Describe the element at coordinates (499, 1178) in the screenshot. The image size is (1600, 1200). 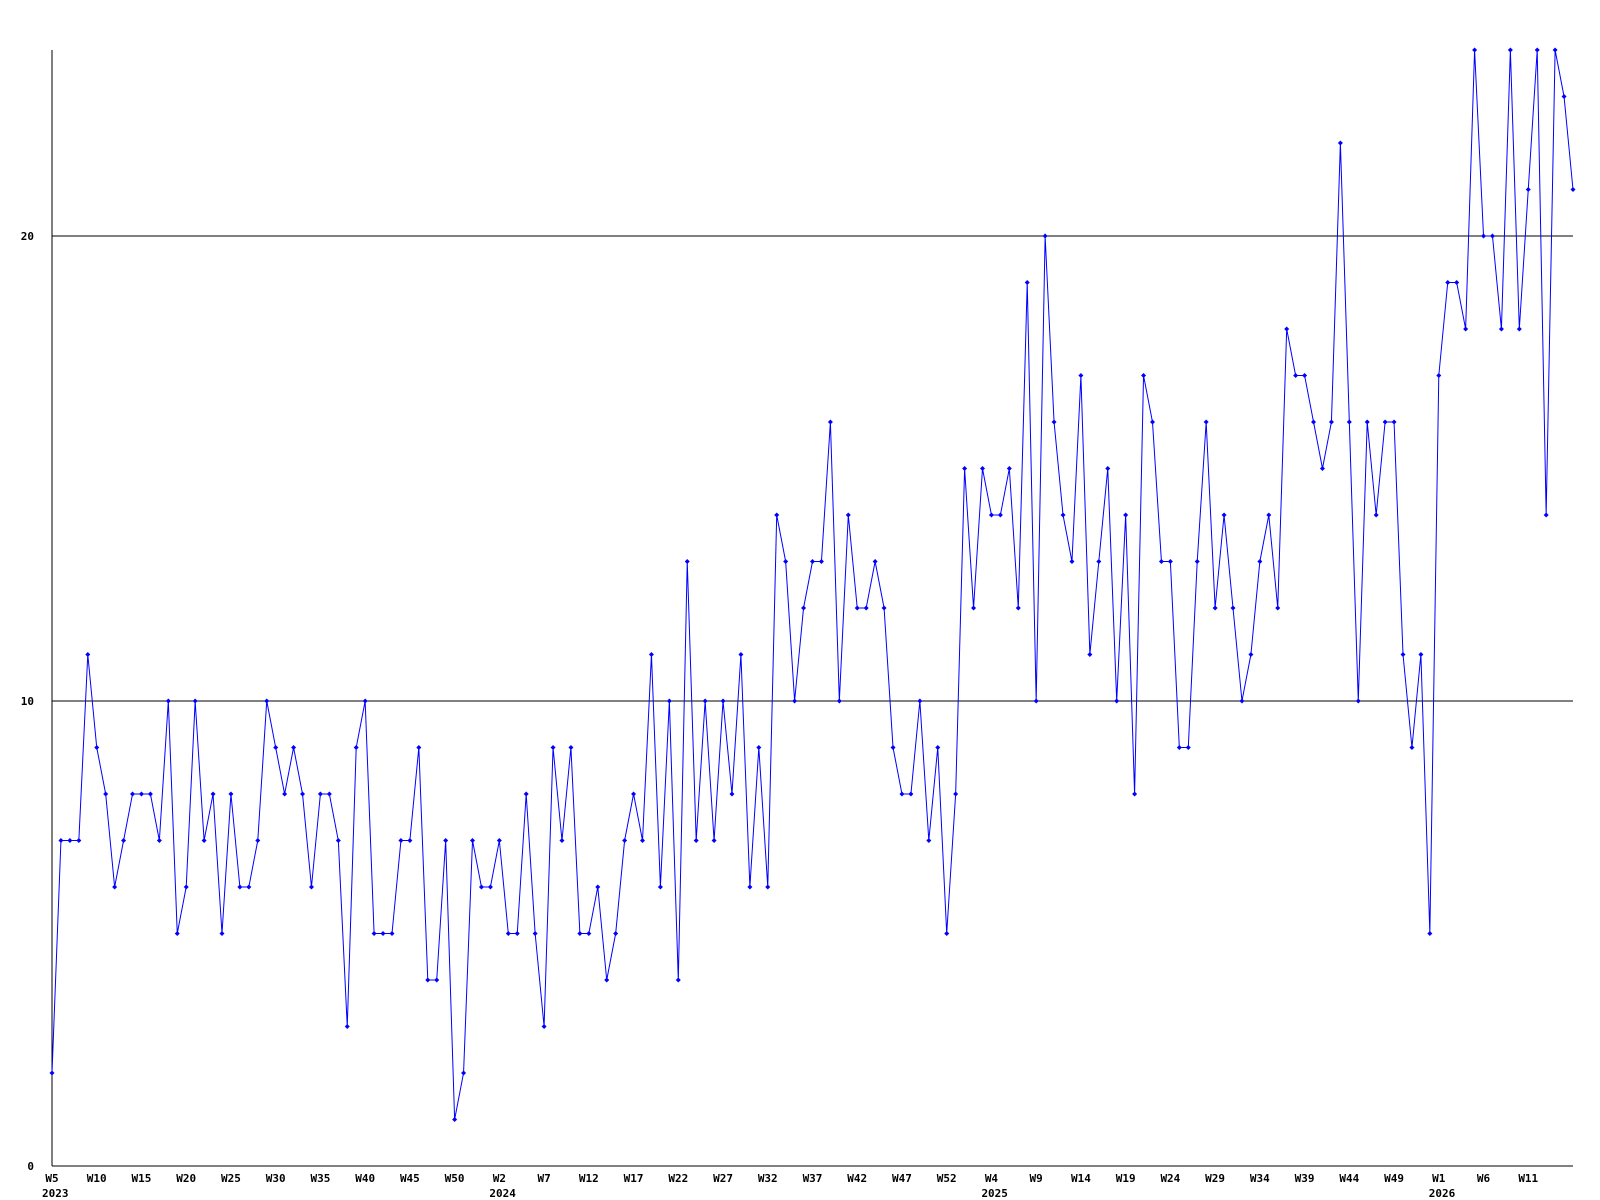
I see `x-tick-label: W2` at that location.